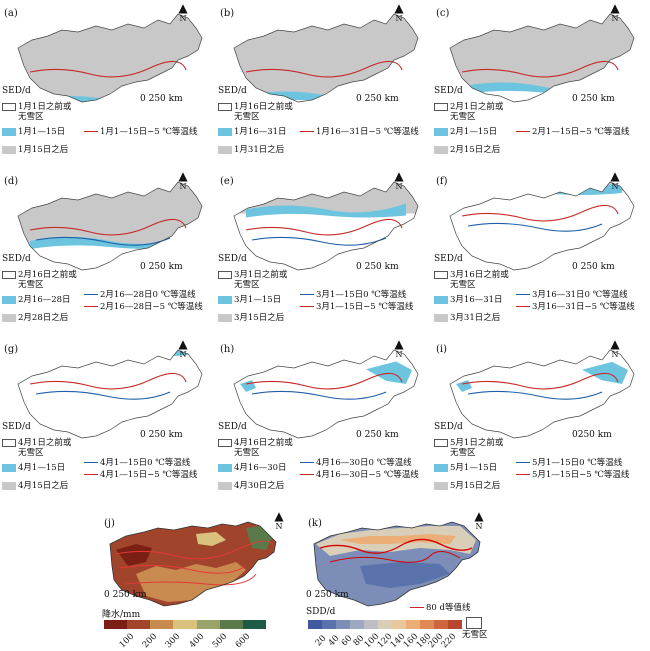 This screenshot has height=651, width=650. I want to click on legend-isotherm-1: 1月1—15日−5 ℃等温线, so click(140, 132).